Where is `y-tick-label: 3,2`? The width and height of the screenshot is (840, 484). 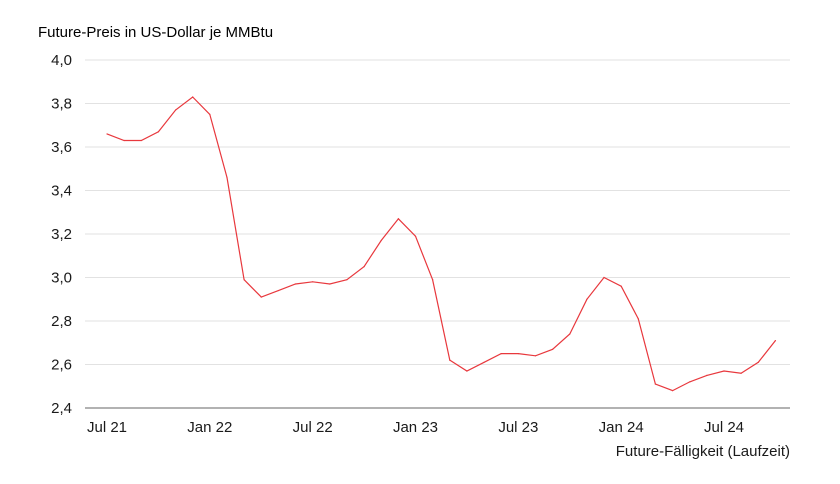
y-tick-label: 3,2 is located at coordinates (61, 234).